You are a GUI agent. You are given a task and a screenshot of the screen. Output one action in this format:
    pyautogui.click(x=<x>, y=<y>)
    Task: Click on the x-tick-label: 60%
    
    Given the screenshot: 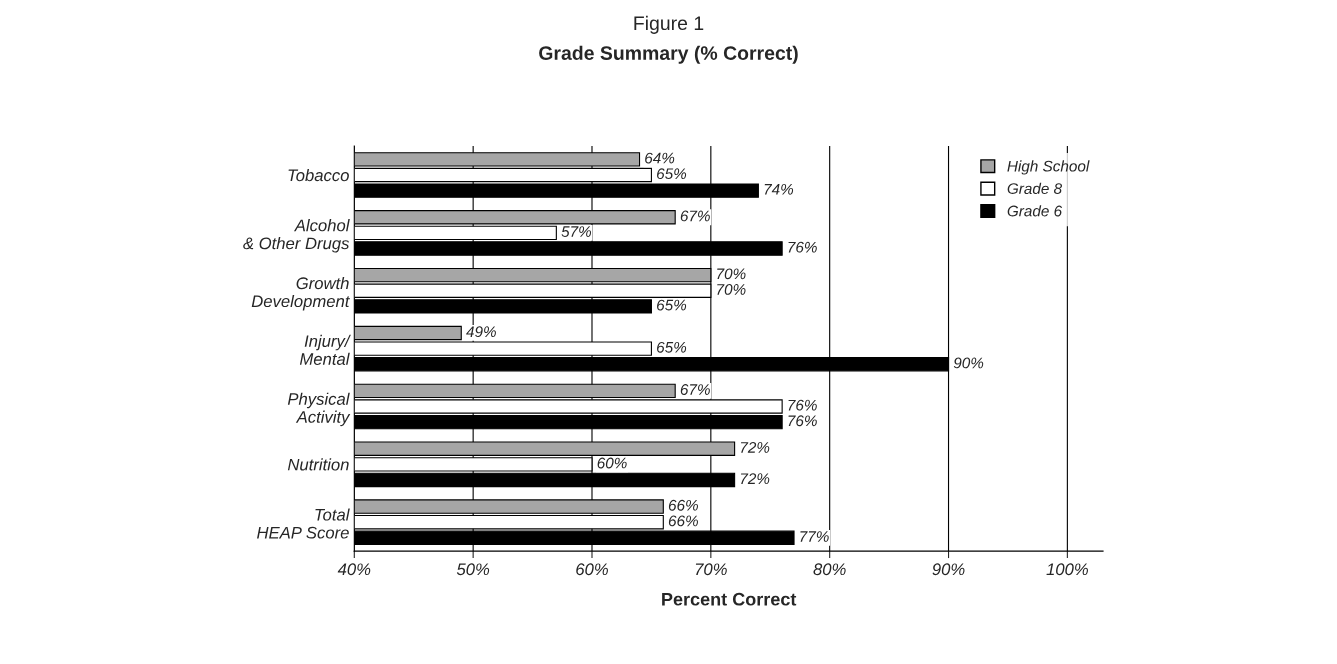 What is the action you would take?
    pyautogui.click(x=592, y=569)
    